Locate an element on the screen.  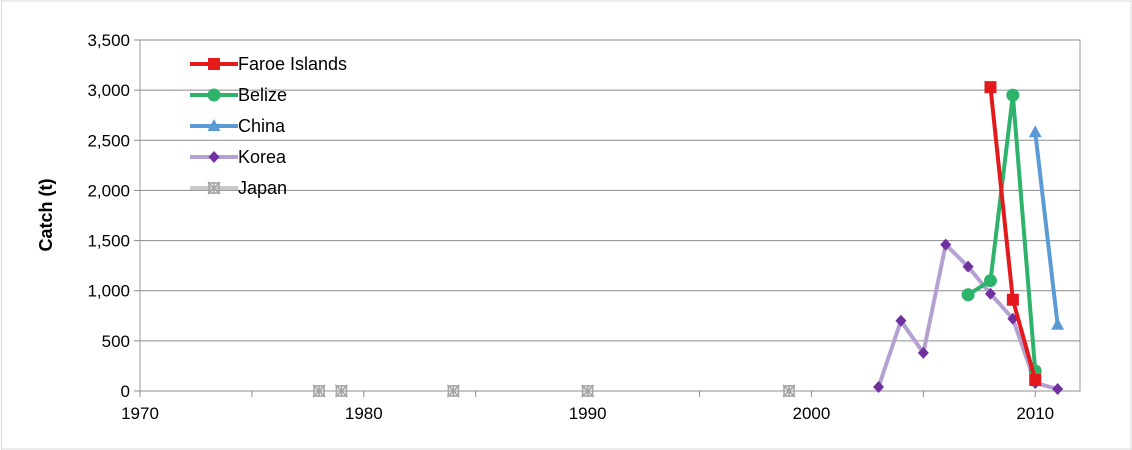
legend-item-belize: Belize is located at coordinates (238, 95).